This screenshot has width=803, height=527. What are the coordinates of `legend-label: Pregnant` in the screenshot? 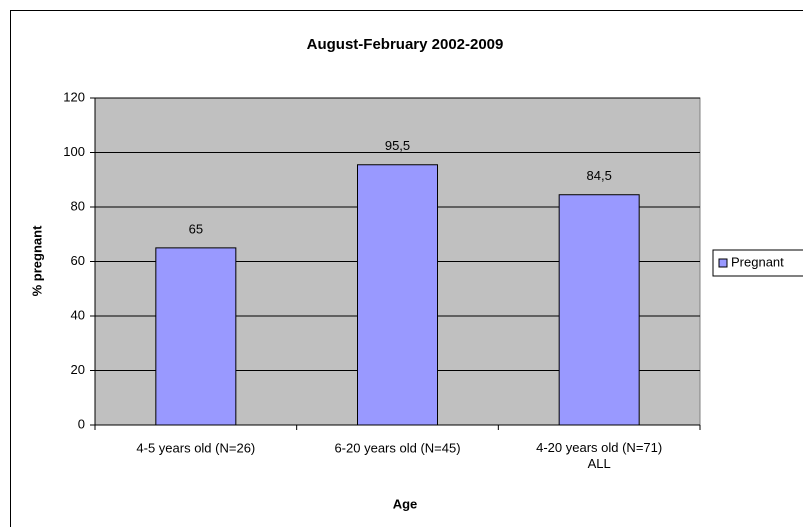 It's located at (757, 261).